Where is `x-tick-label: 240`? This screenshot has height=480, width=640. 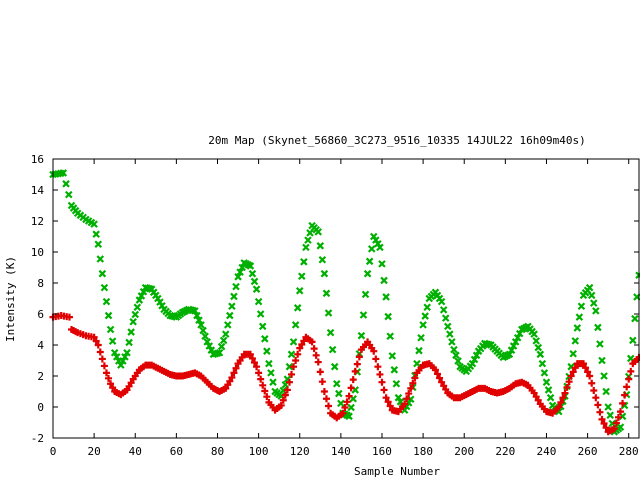
x-tick-label: 240 is located at coordinates (547, 451).